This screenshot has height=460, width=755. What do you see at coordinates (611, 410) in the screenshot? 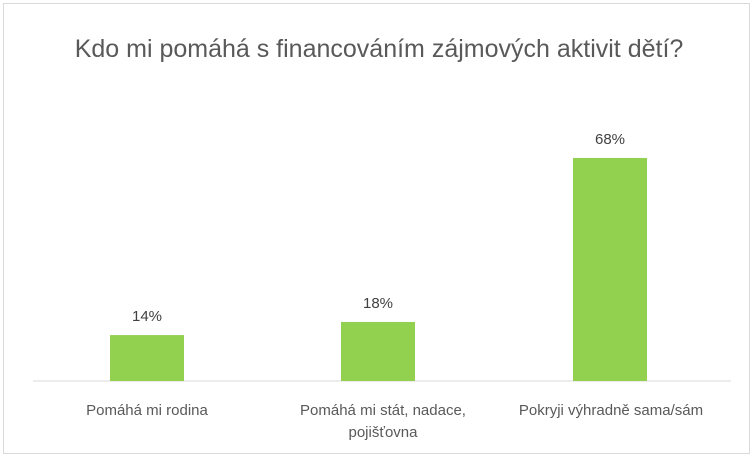
I see `category-label-2: Pokryji výhradně sama/sám` at bounding box center [611, 410].